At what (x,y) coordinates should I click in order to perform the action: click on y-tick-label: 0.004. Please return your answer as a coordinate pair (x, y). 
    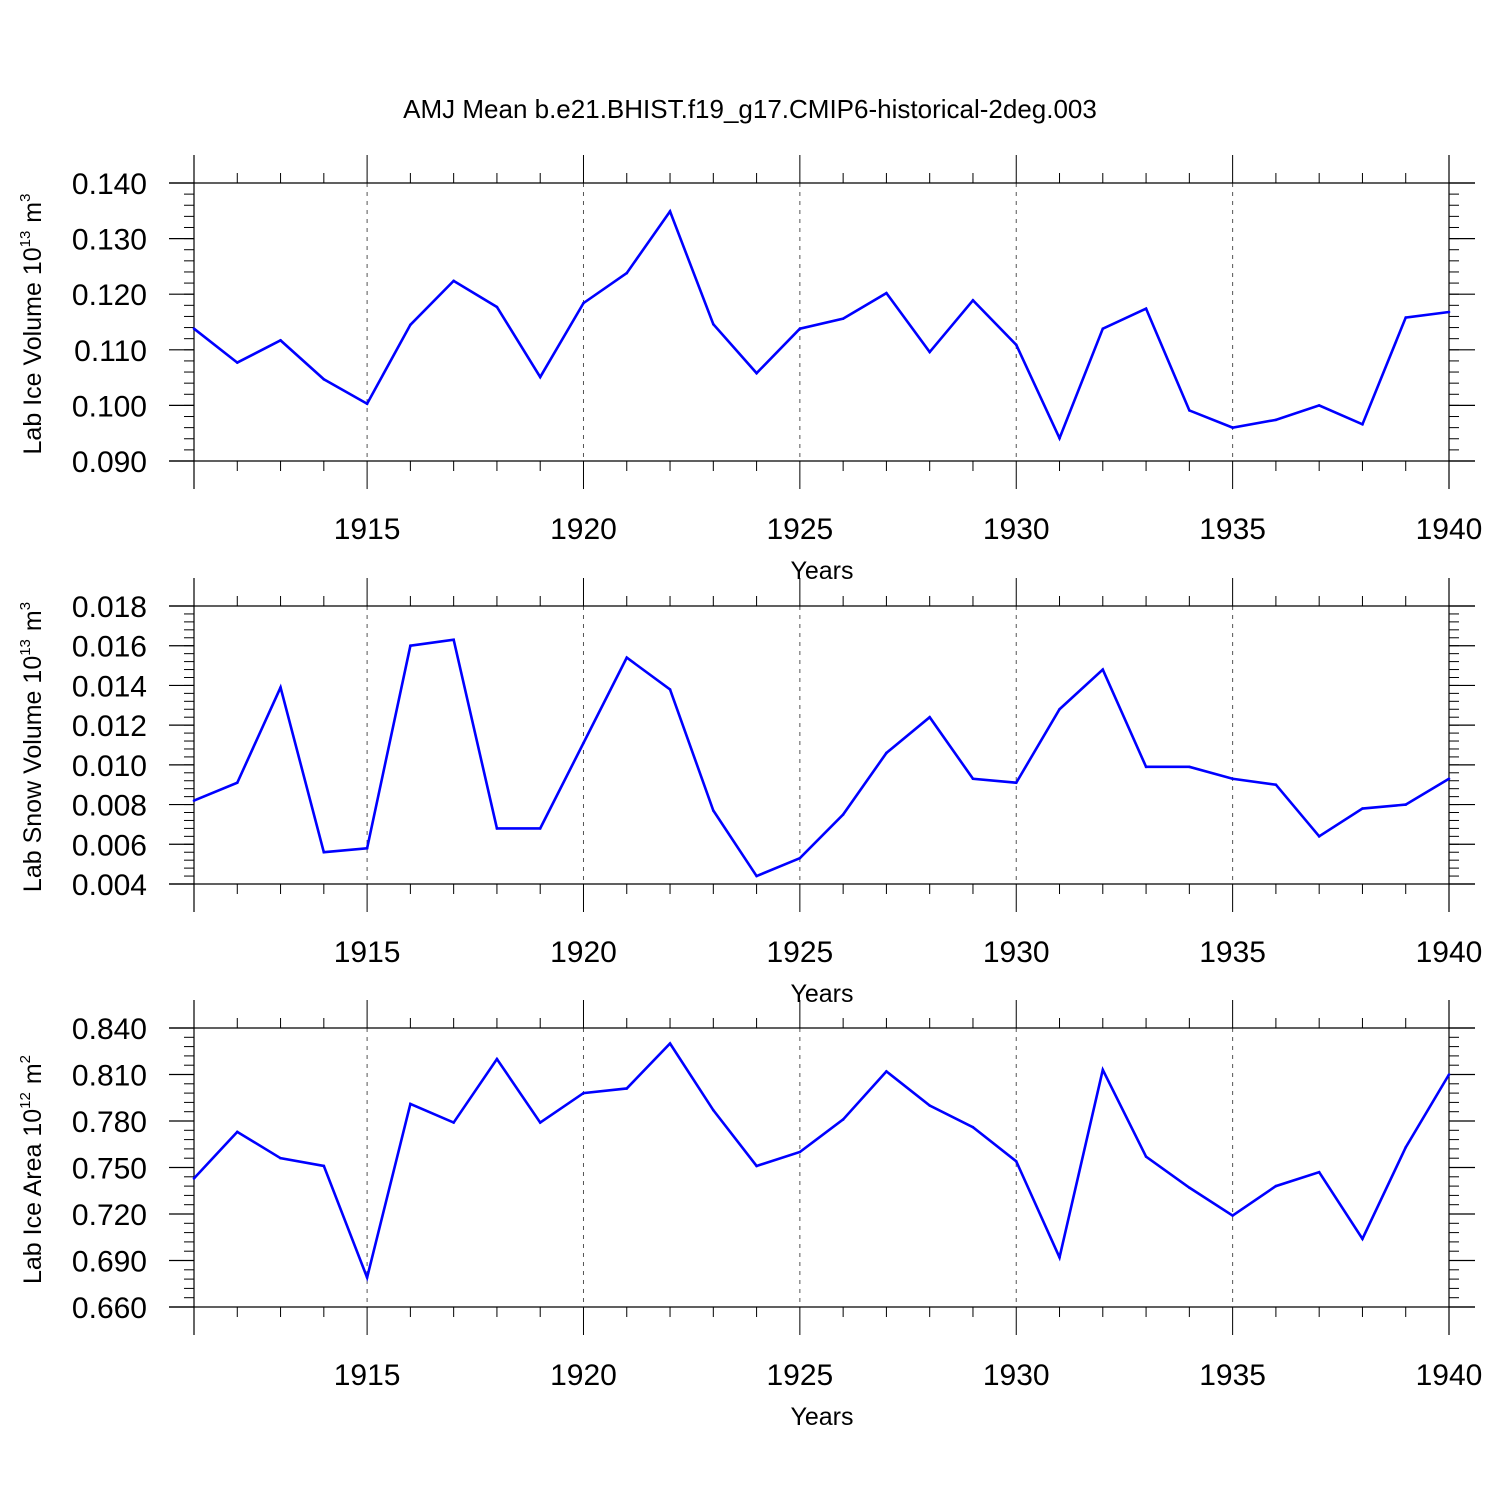
    Looking at the image, I should click on (109, 885).